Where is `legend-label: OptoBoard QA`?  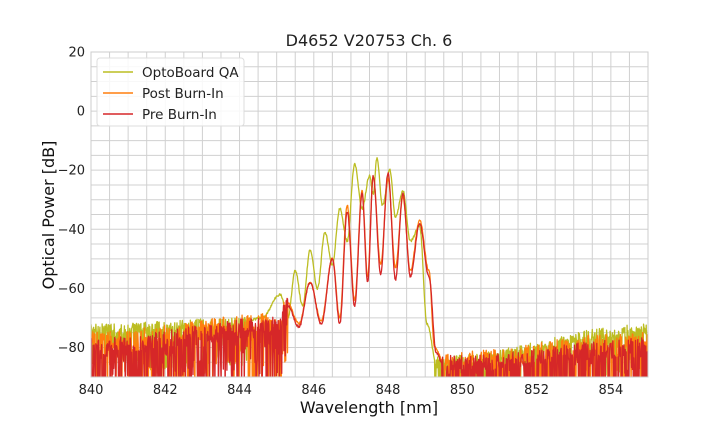 legend-label: OptoBoard QA is located at coordinates (190, 73).